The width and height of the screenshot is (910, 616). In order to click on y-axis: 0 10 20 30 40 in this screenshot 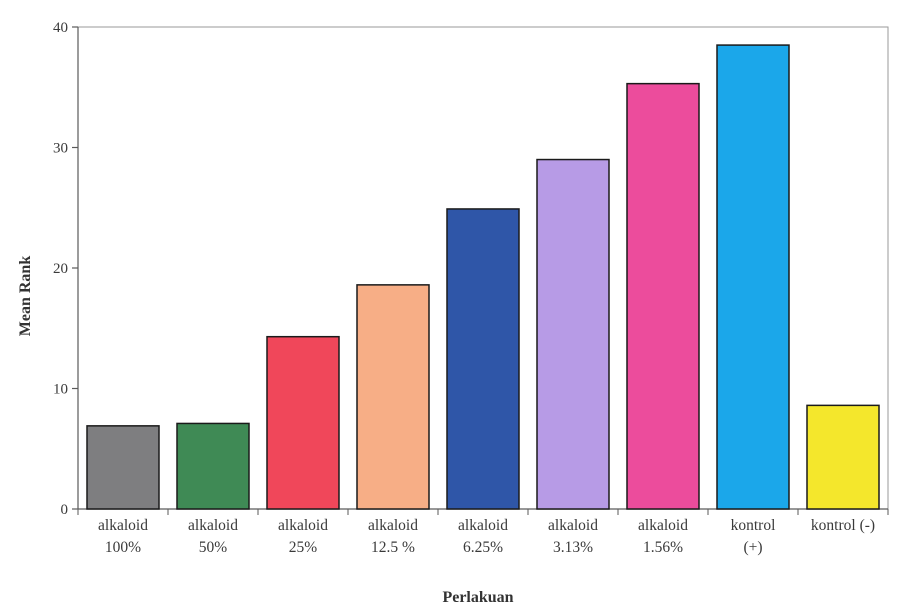, I will do `click(66, 269)`.